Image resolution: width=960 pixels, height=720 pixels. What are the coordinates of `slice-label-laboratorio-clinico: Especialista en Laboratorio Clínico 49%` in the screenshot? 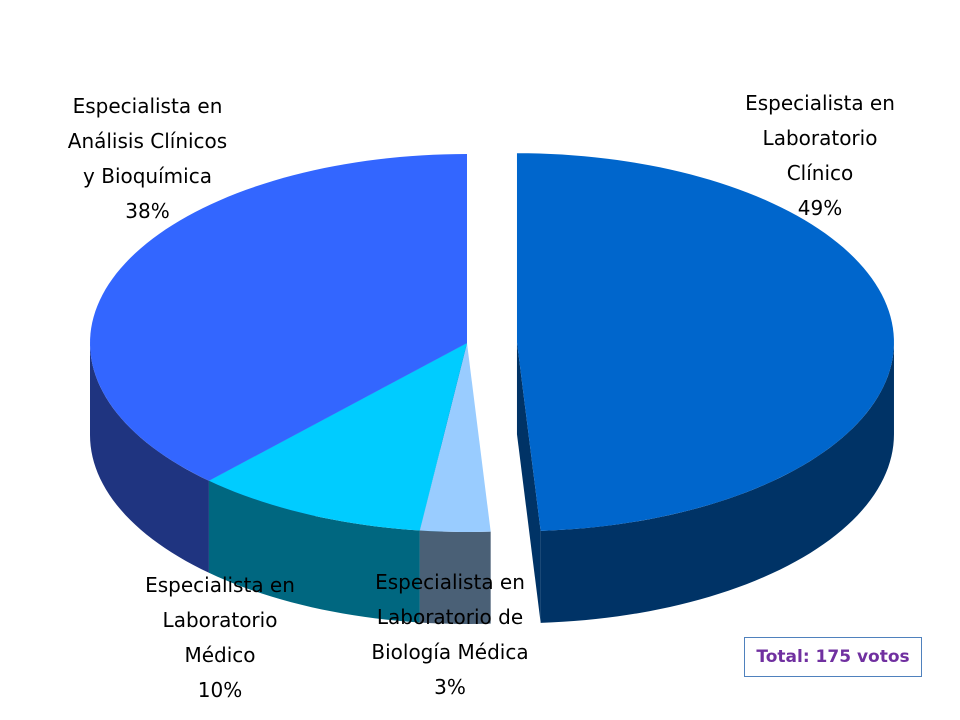 It's located at (820, 156).